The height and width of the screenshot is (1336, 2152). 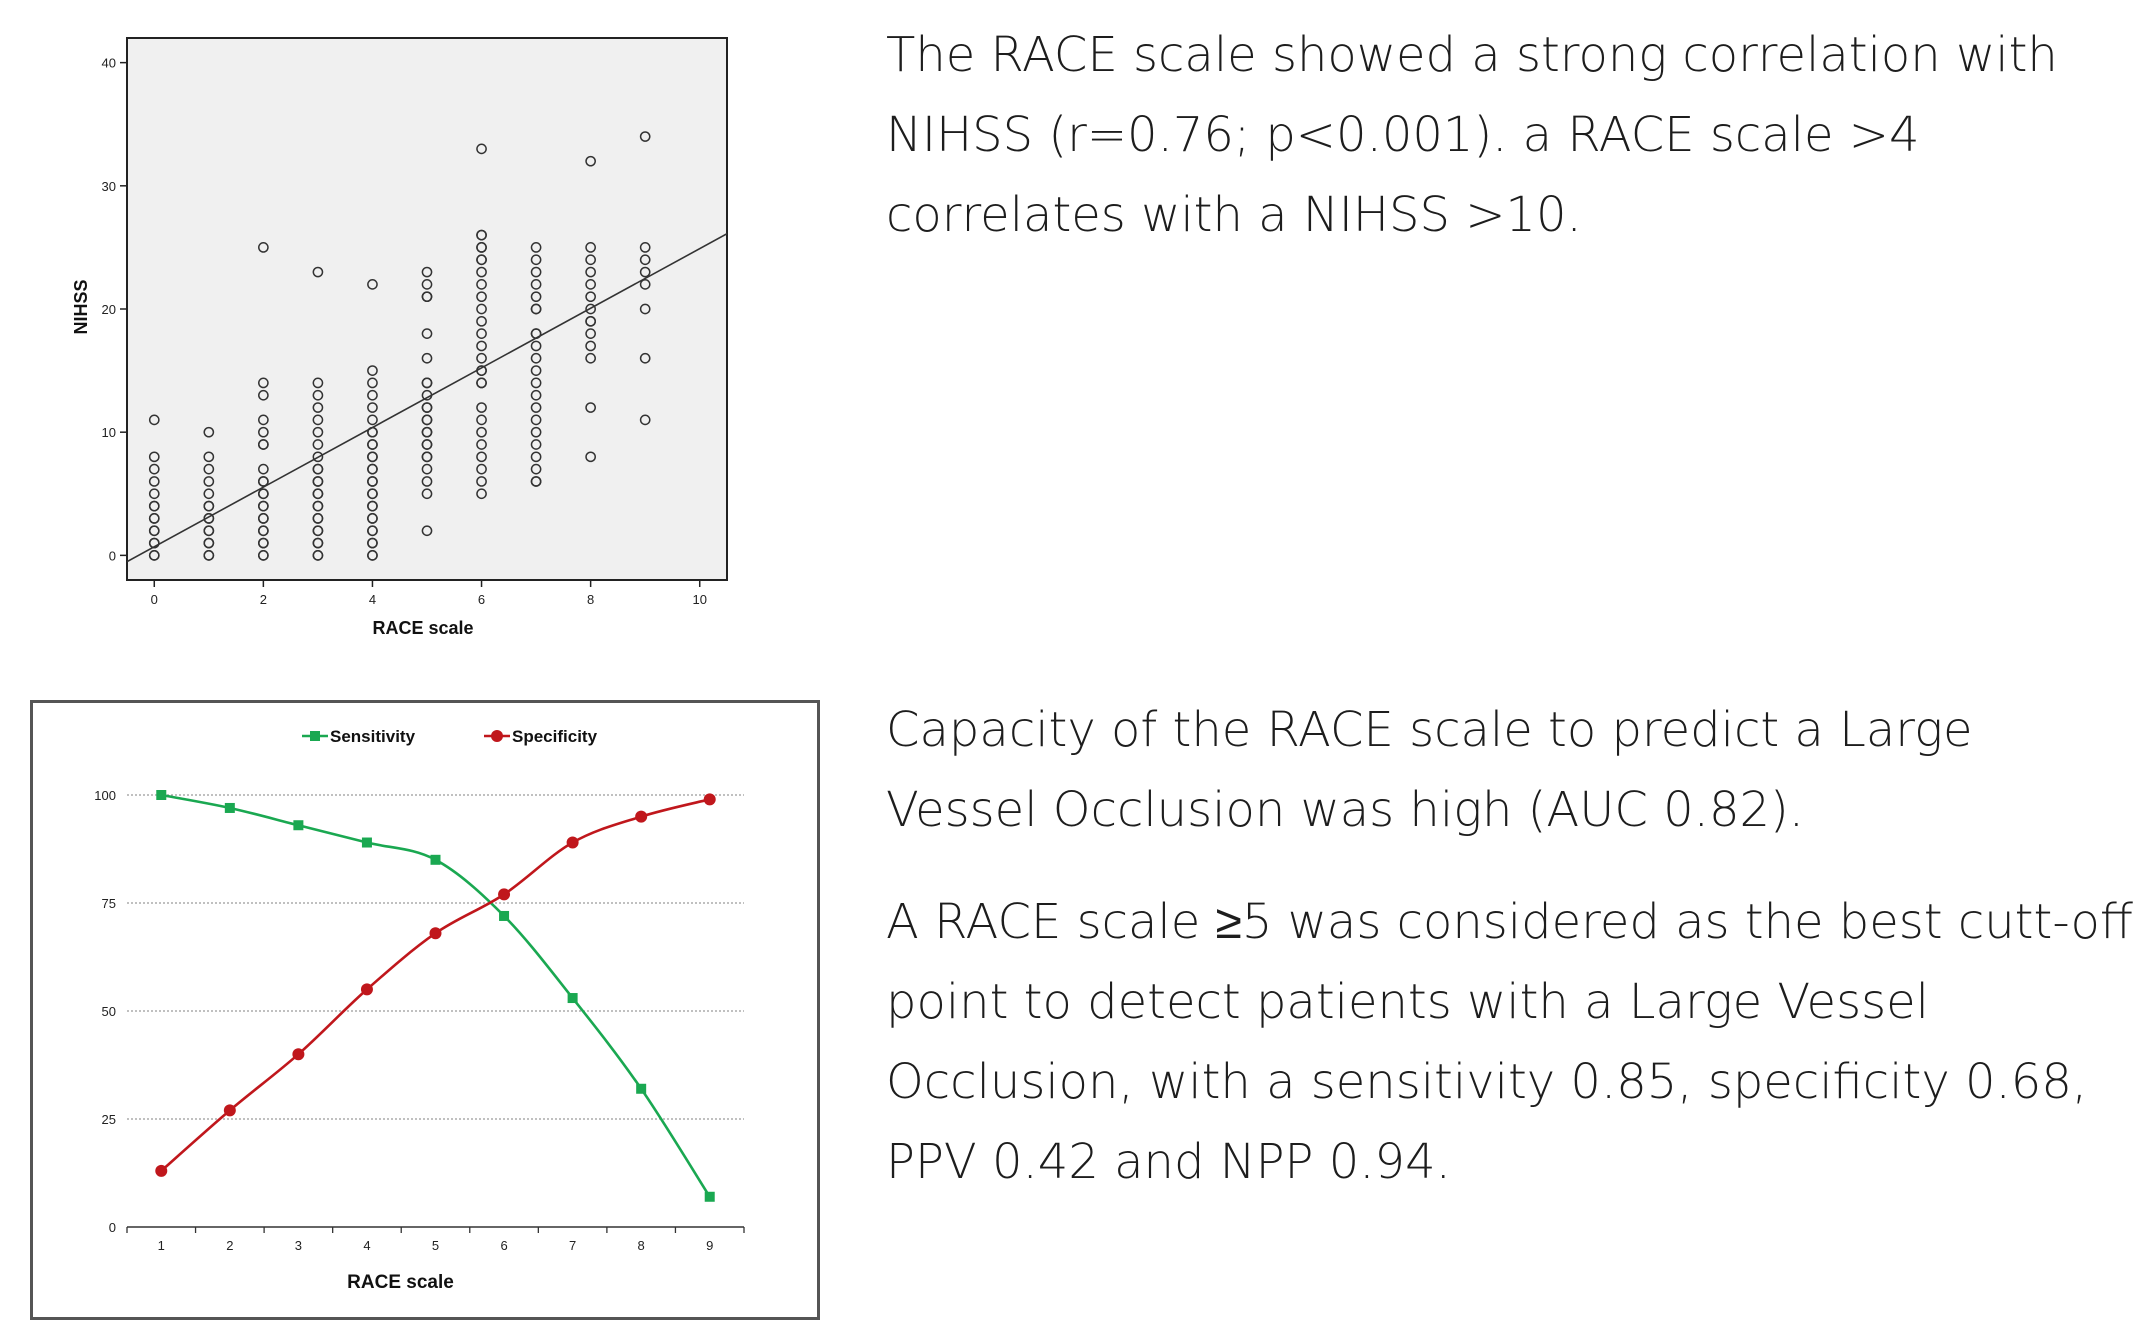 I want to click on specificity-legend-label: Specificity, so click(x=555, y=736).